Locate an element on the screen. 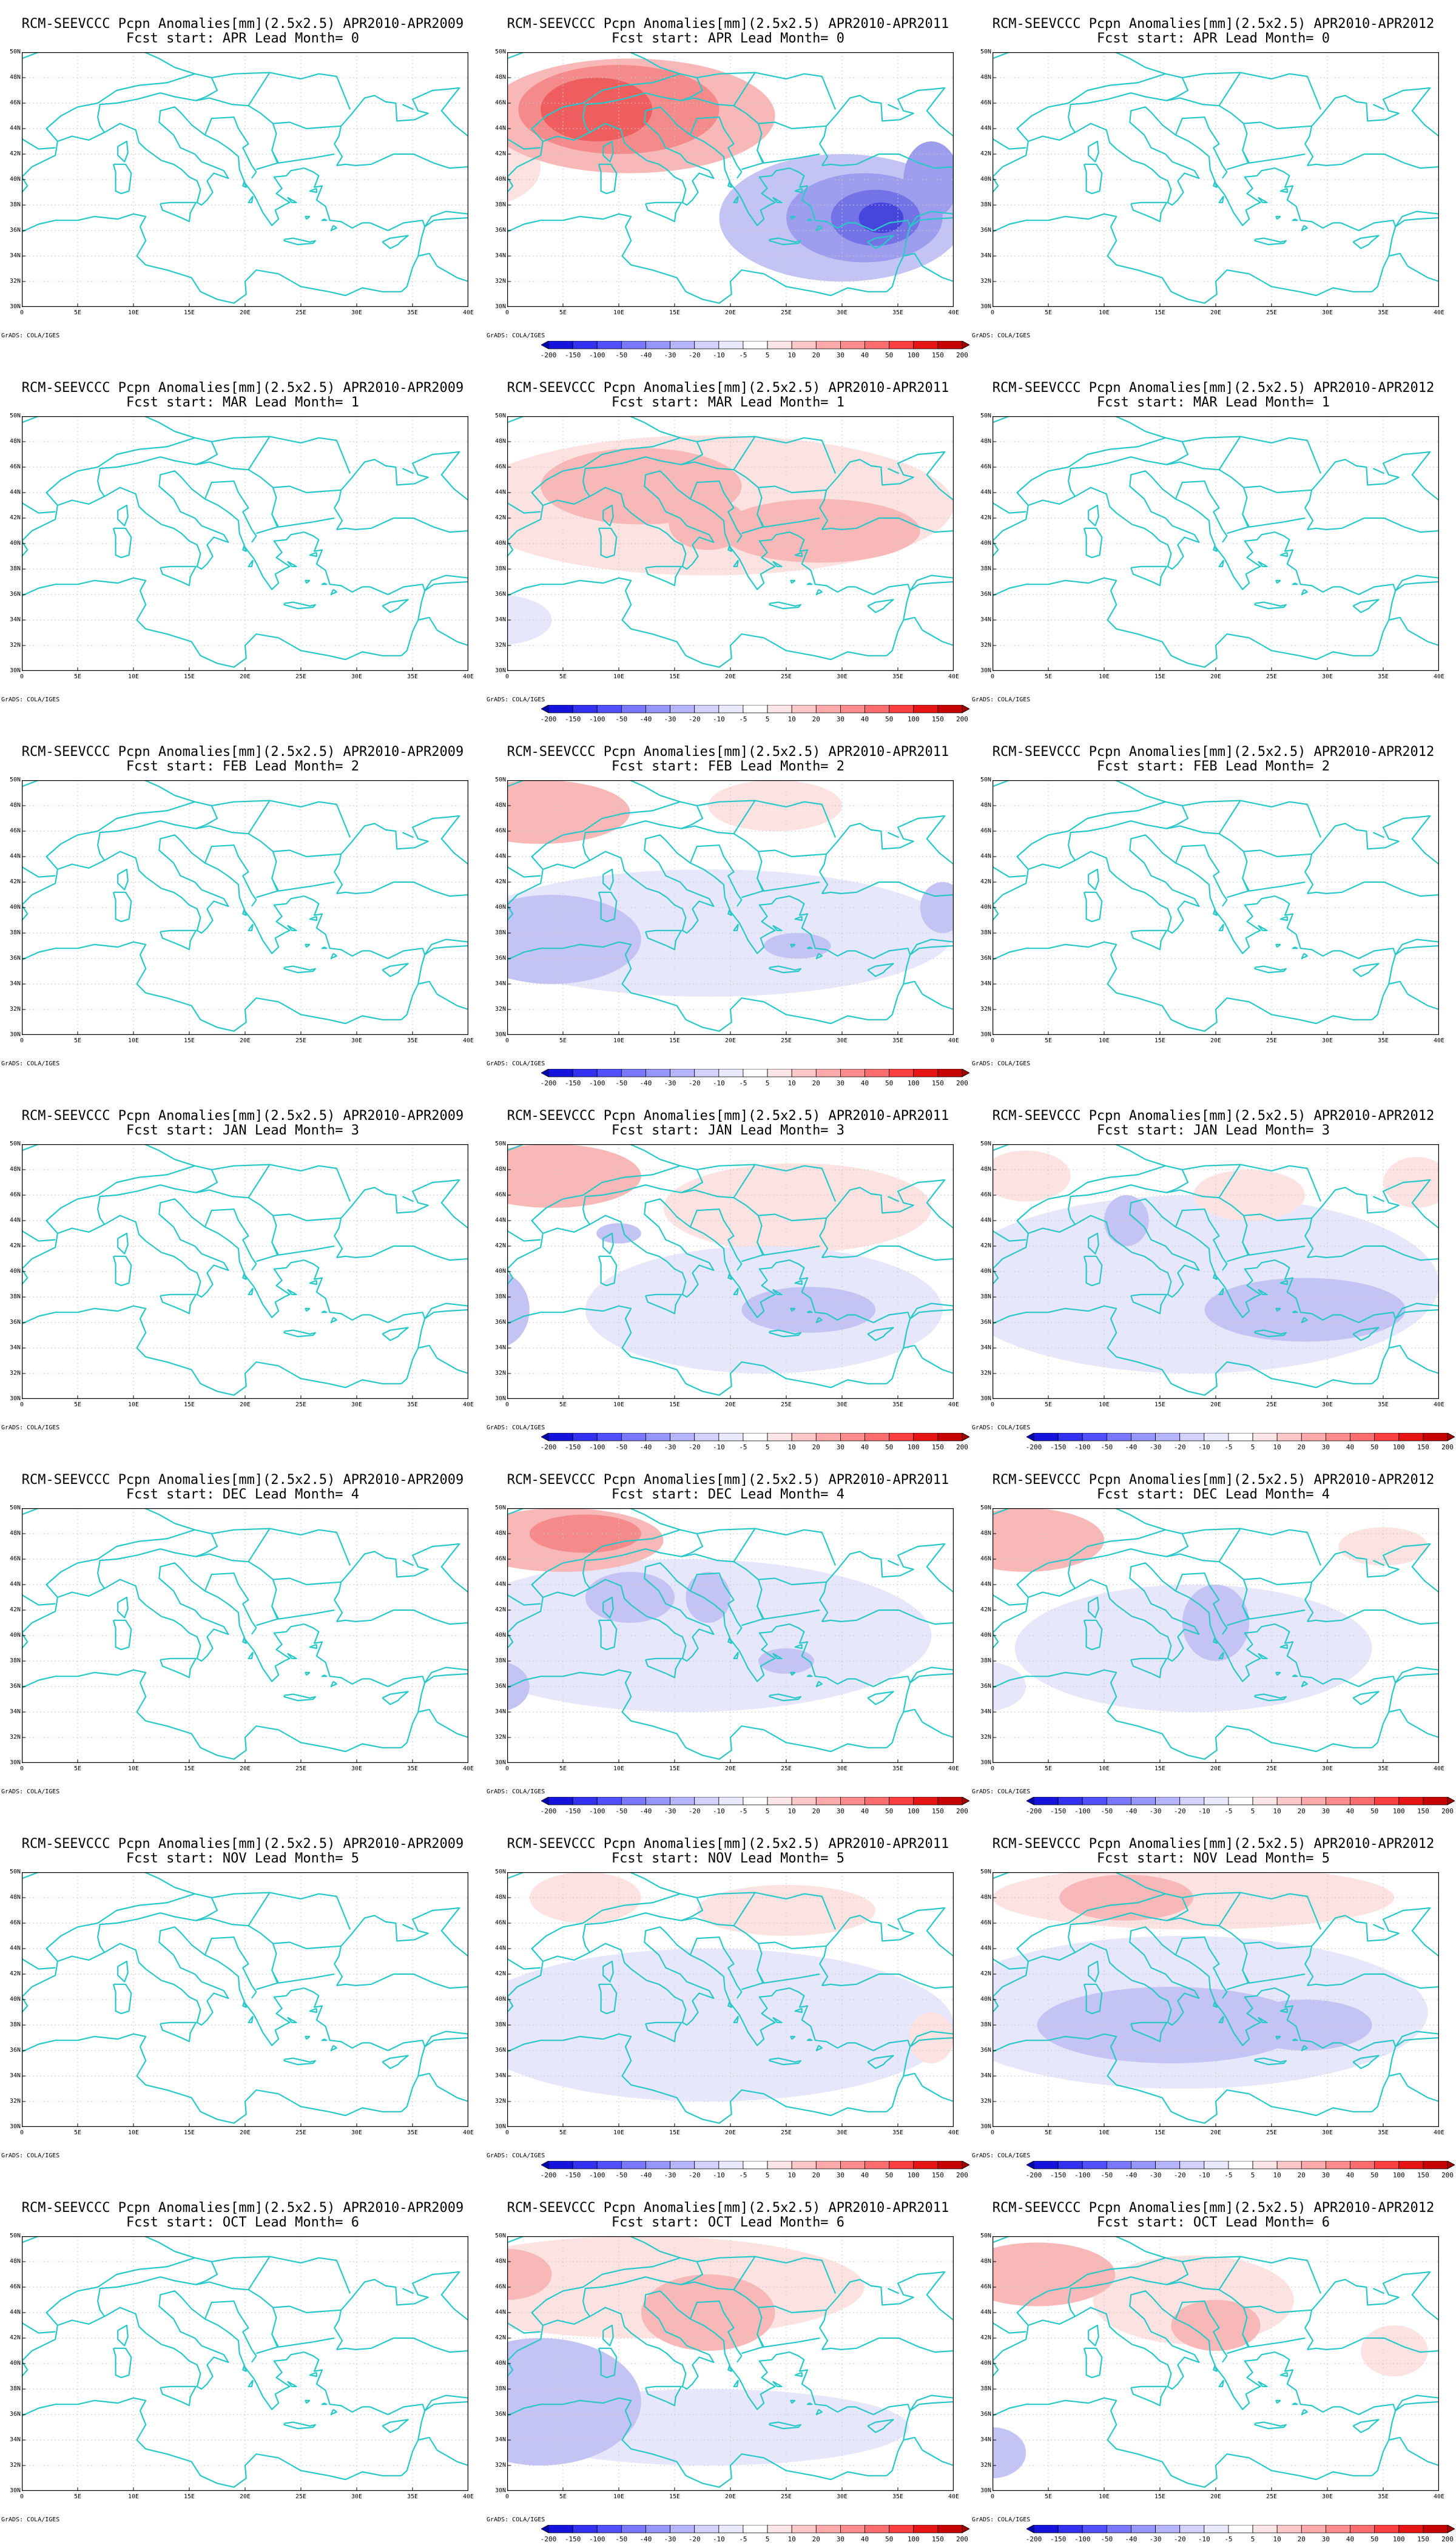 This screenshot has height=2548, width=1456. colorbar-label: -200 is located at coordinates (1034, 2175).